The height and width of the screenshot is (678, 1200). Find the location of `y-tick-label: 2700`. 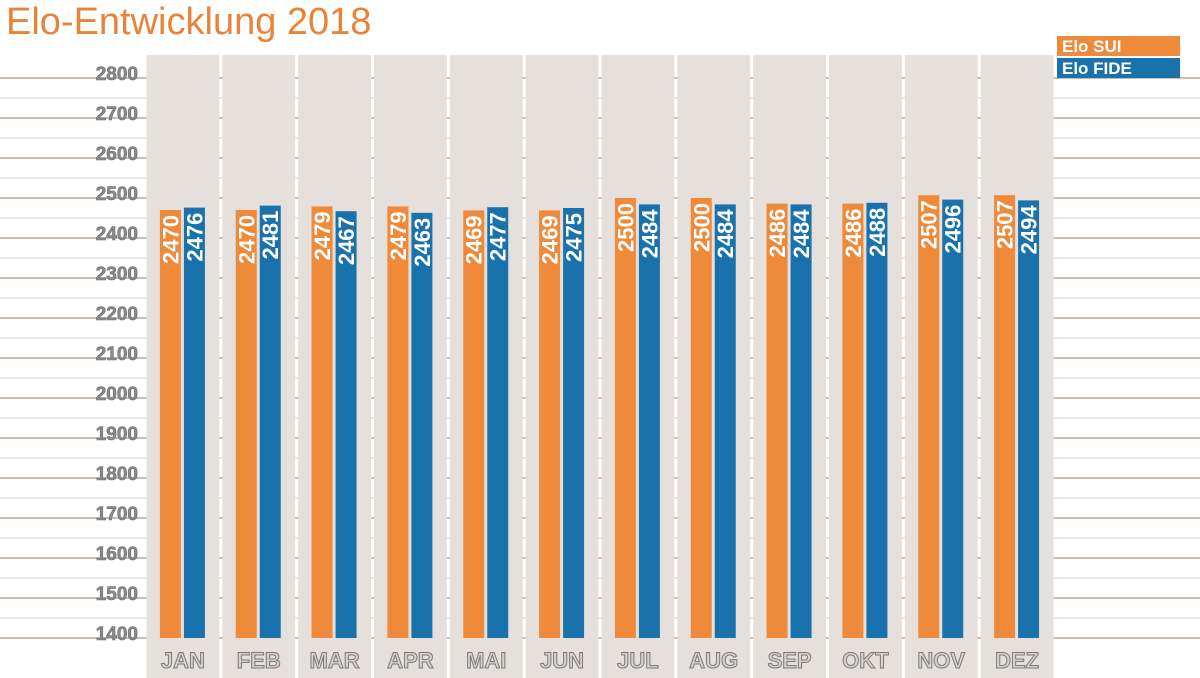

y-tick-label: 2700 is located at coordinates (117, 114).